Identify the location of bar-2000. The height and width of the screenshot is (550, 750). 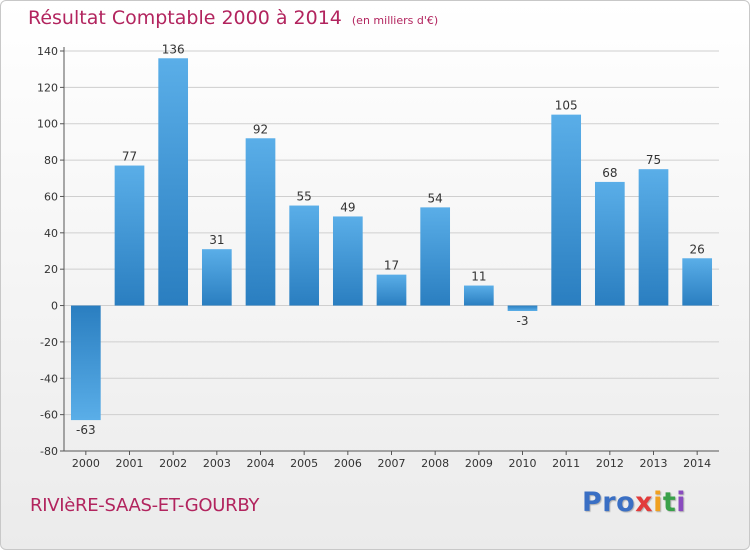
(85, 363).